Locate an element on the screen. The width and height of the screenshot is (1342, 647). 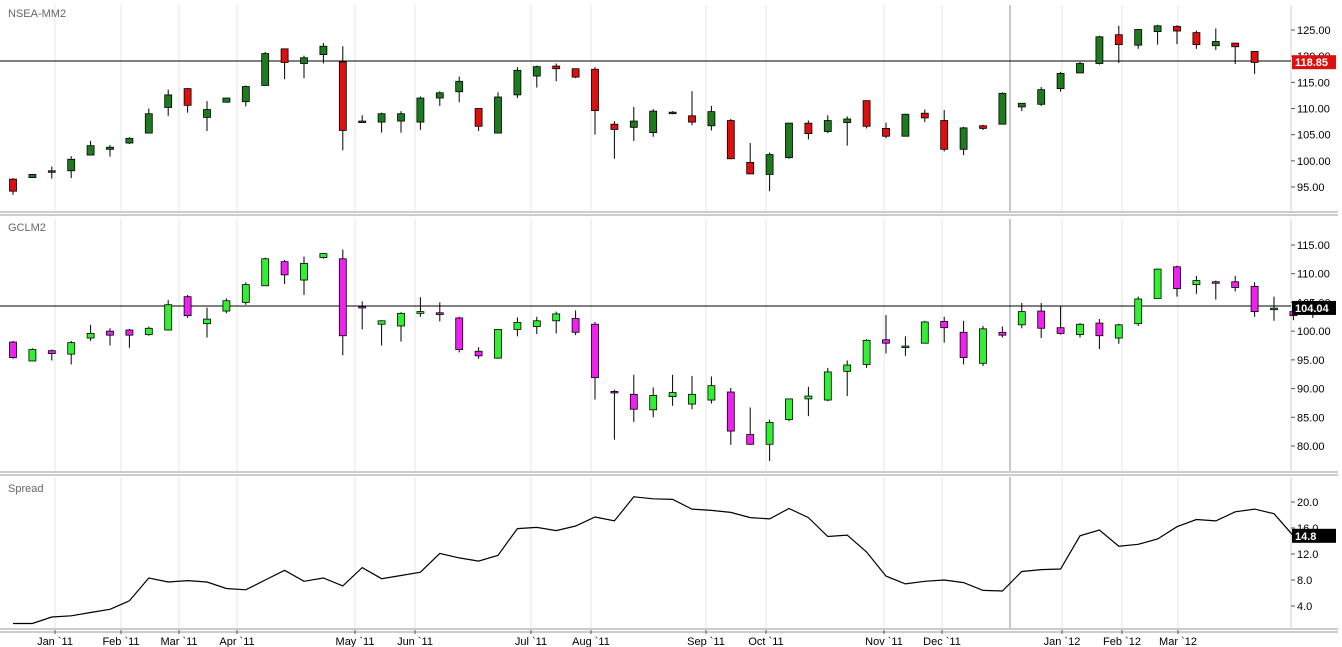
last-value-tag is located at coordinates (1314, 307).